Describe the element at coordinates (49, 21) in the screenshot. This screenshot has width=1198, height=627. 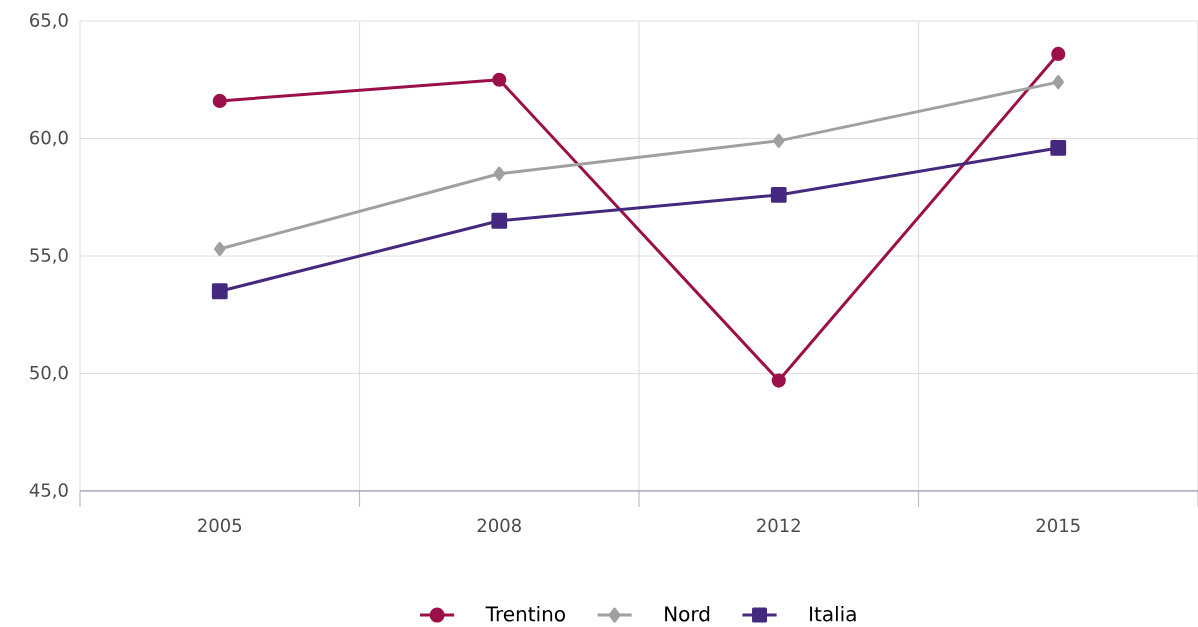
I see `y-tick-label: 65,0` at that location.